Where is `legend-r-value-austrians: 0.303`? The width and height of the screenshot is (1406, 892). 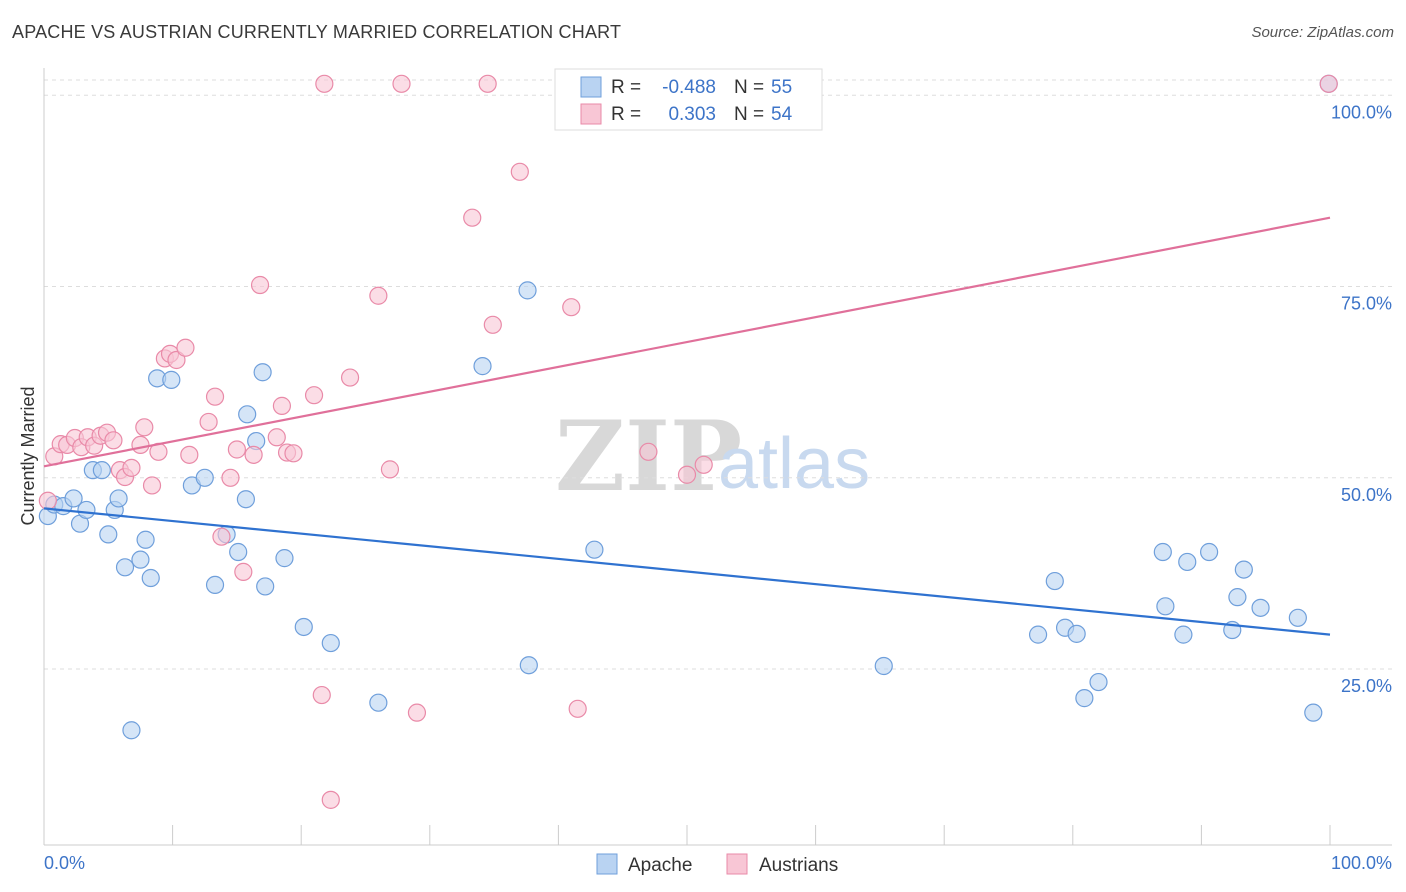 legend-r-value-austrians: 0.303 is located at coordinates (692, 114).